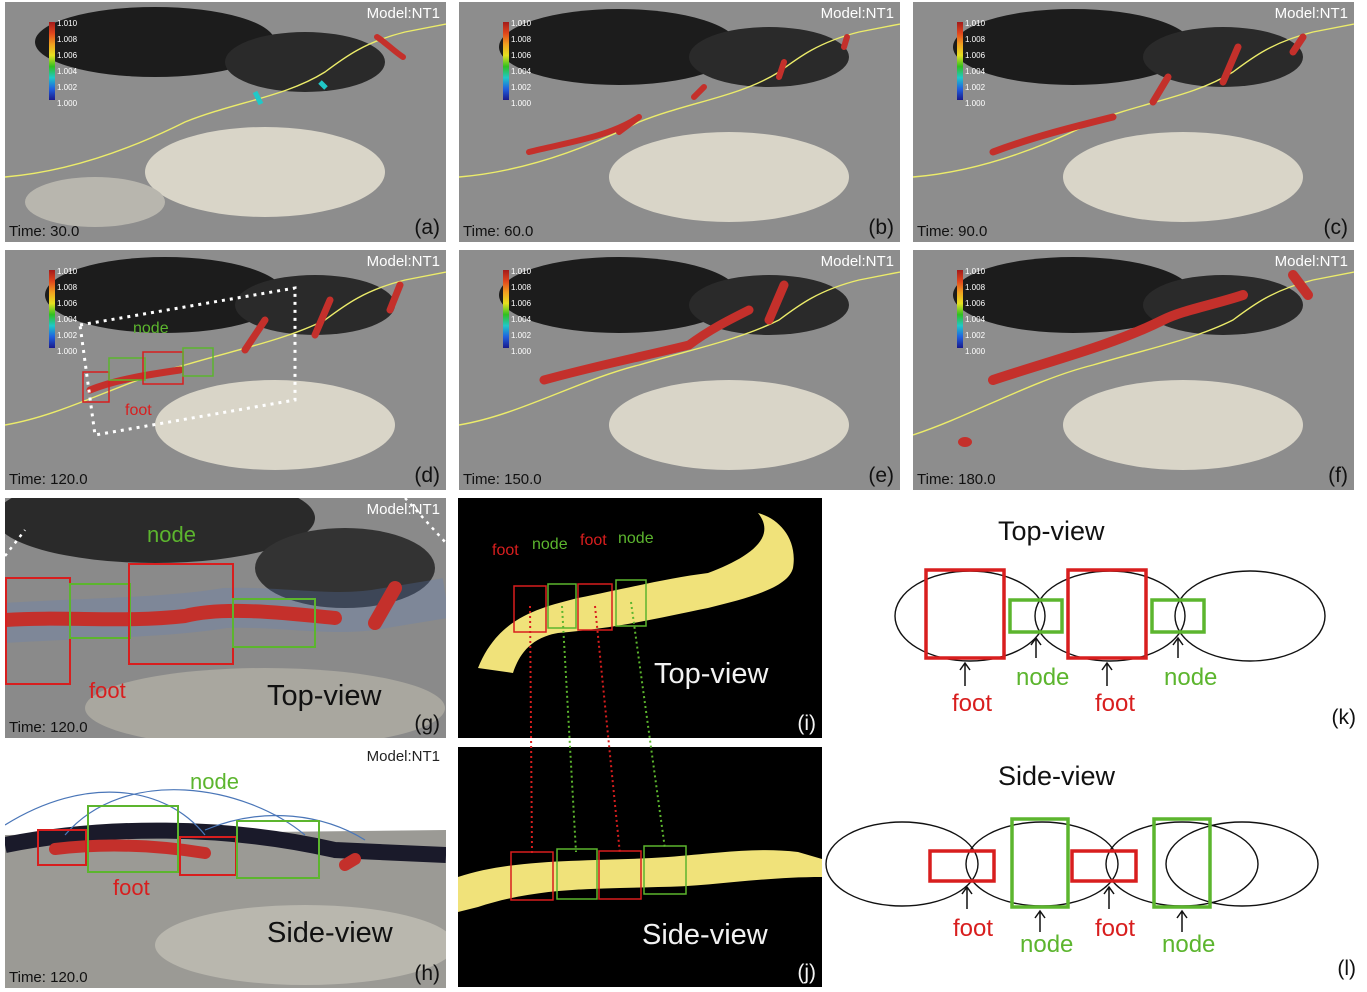  I want to click on panel-label: (d), so click(427, 475).